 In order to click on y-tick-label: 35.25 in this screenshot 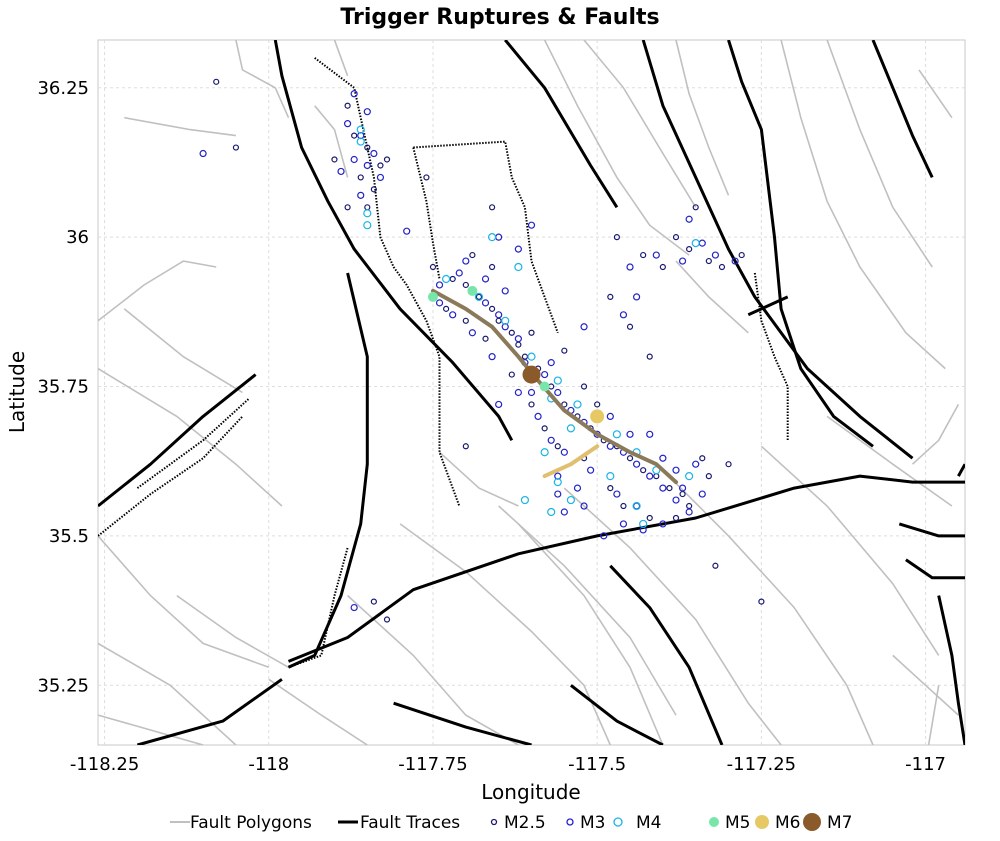, I will do `click(63, 685)`.